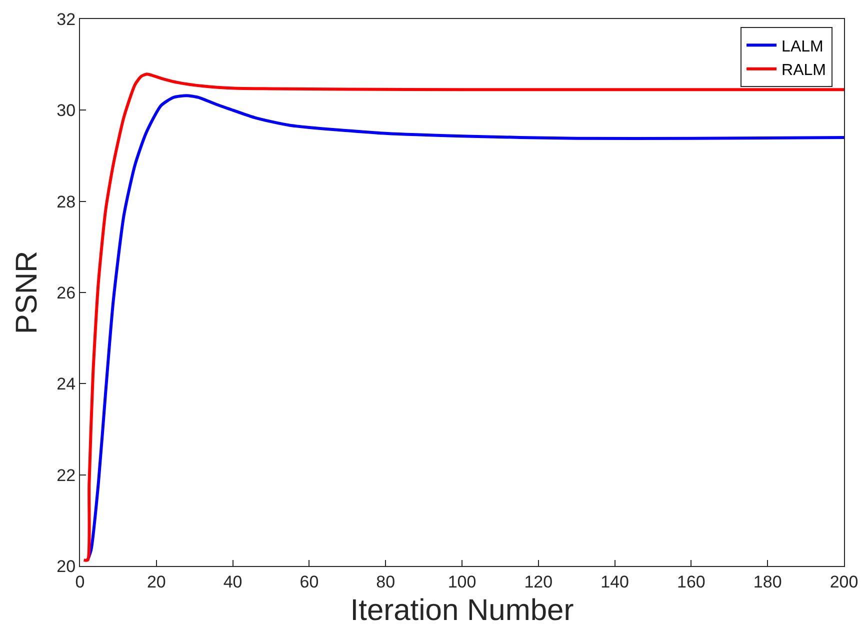  I want to click on y-tick-label: 32, so click(66, 19).